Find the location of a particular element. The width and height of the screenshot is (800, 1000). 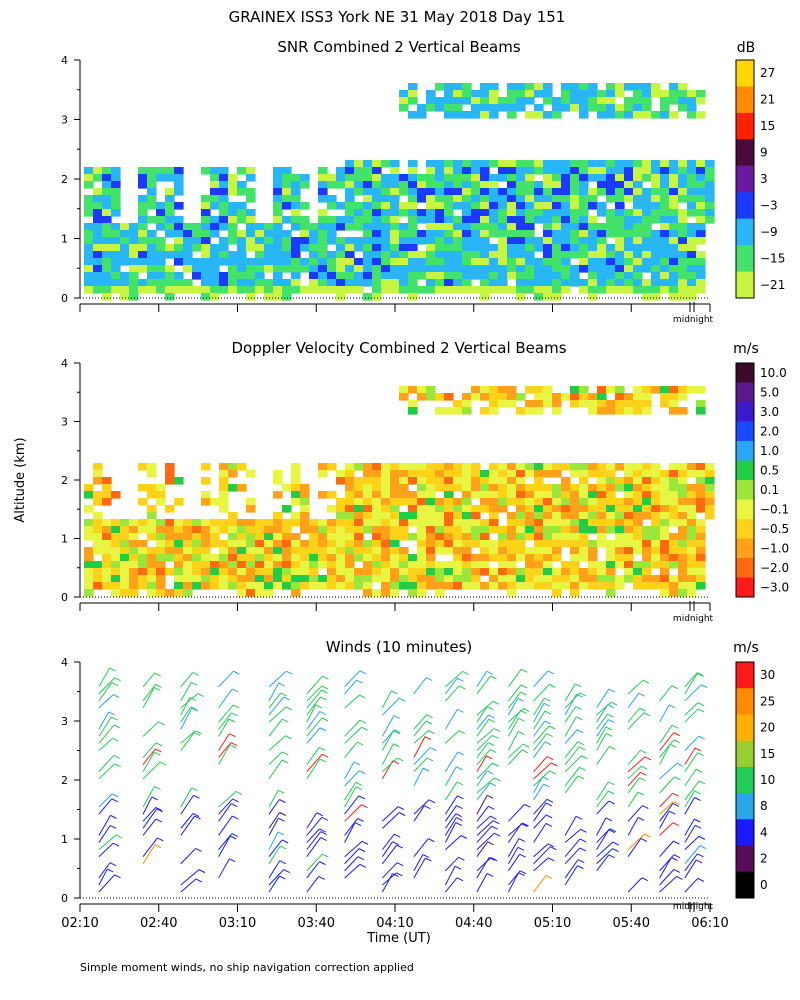

winds-colorbar-swatch is located at coordinates (745, 754).